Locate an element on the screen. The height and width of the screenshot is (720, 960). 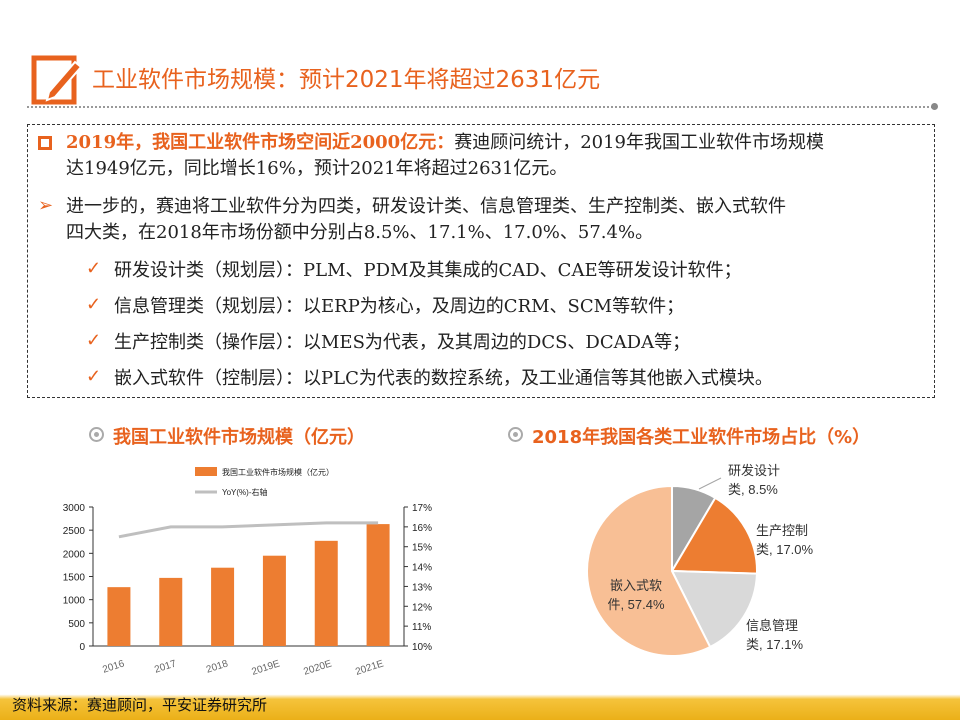
page-title: 工业软件市场规模：预计2021年将超过2631亿元 is located at coordinates (346, 80).